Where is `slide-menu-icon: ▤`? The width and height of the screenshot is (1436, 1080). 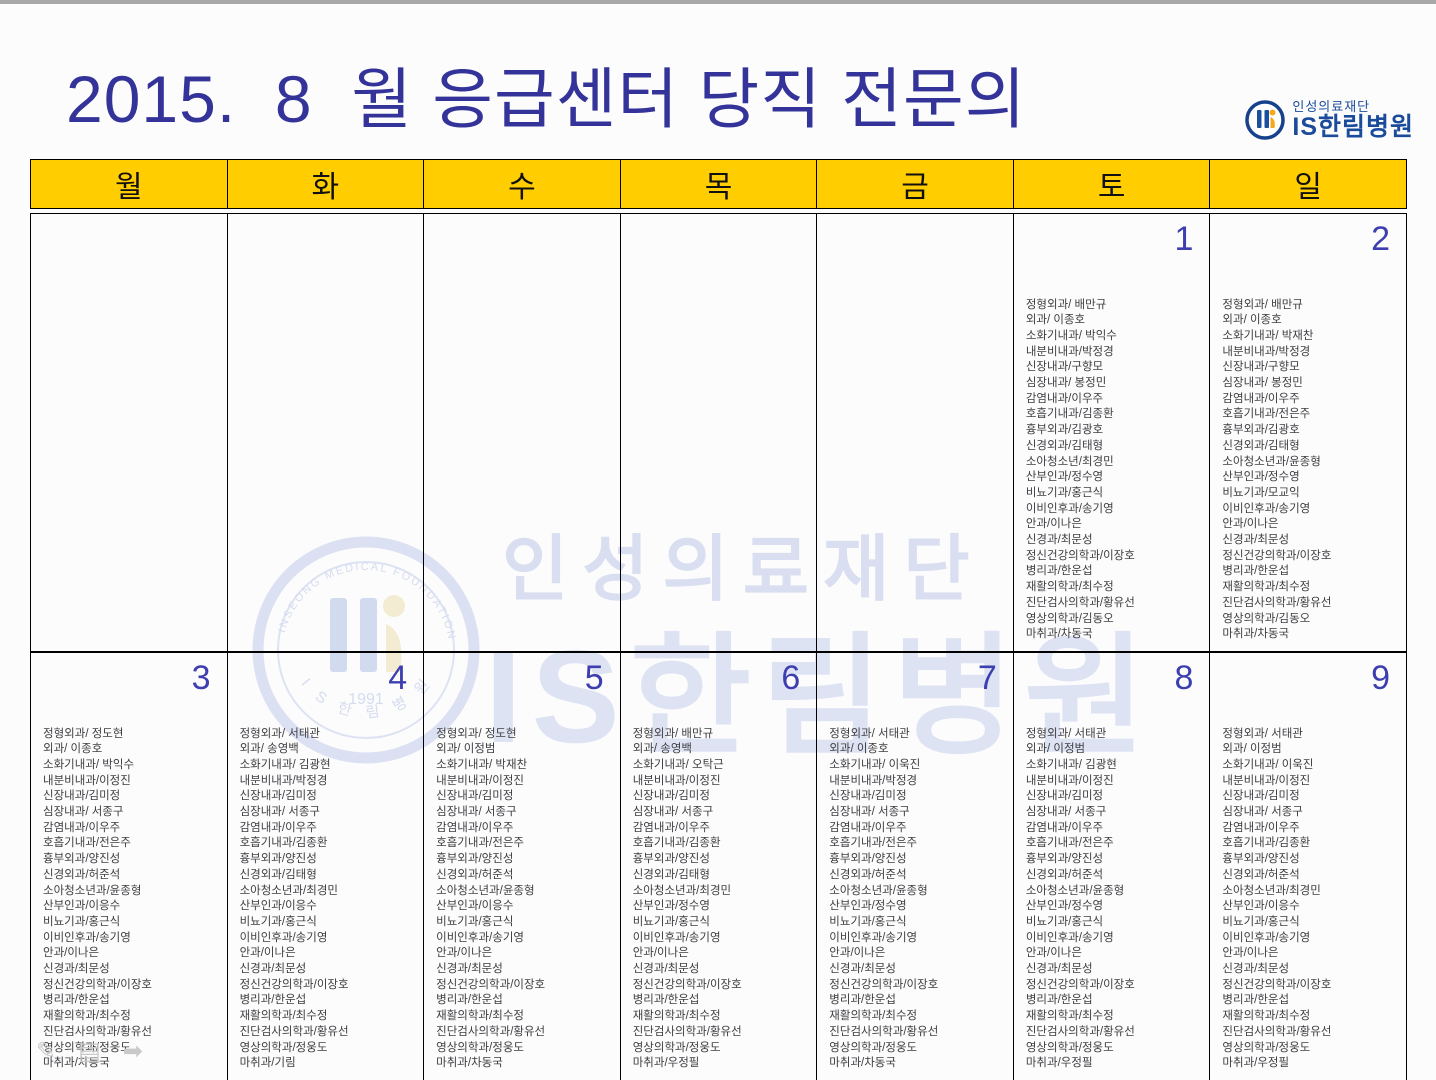
slide-menu-icon: ▤ is located at coordinates (89, 1051).